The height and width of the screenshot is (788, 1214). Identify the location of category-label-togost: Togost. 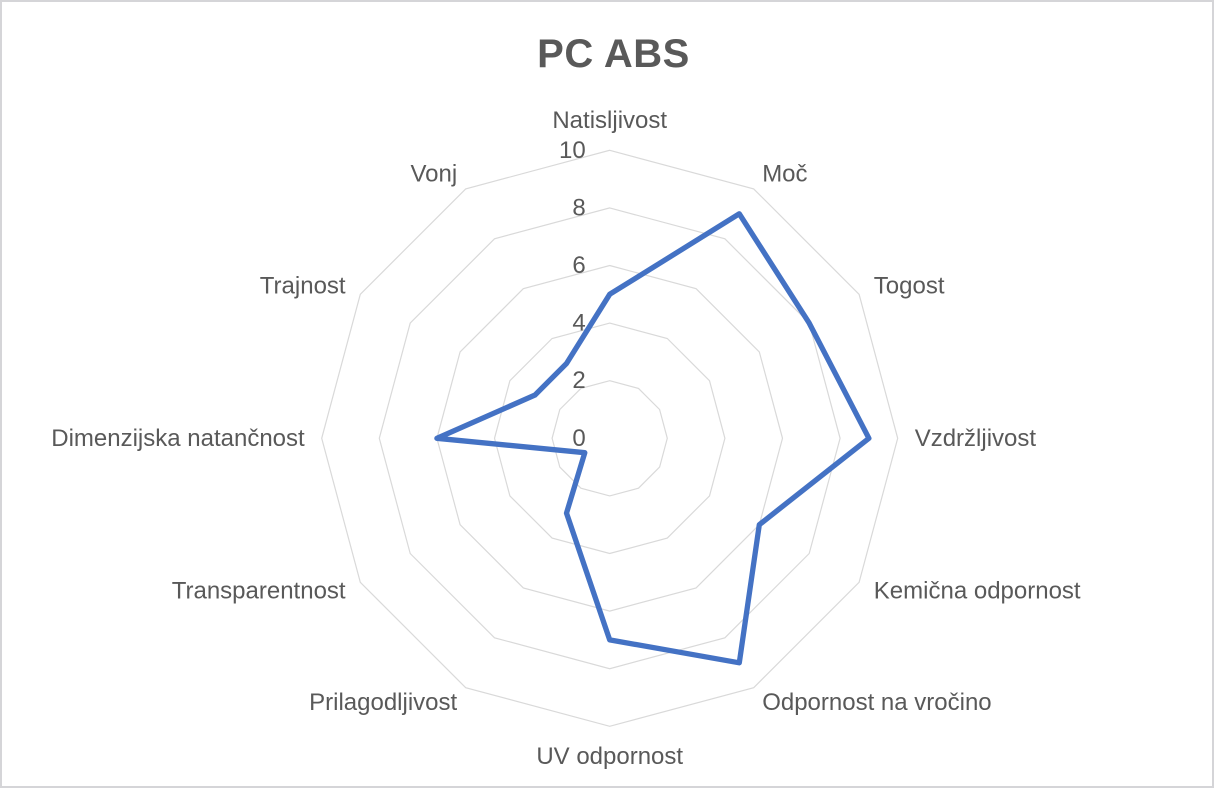
(909, 285).